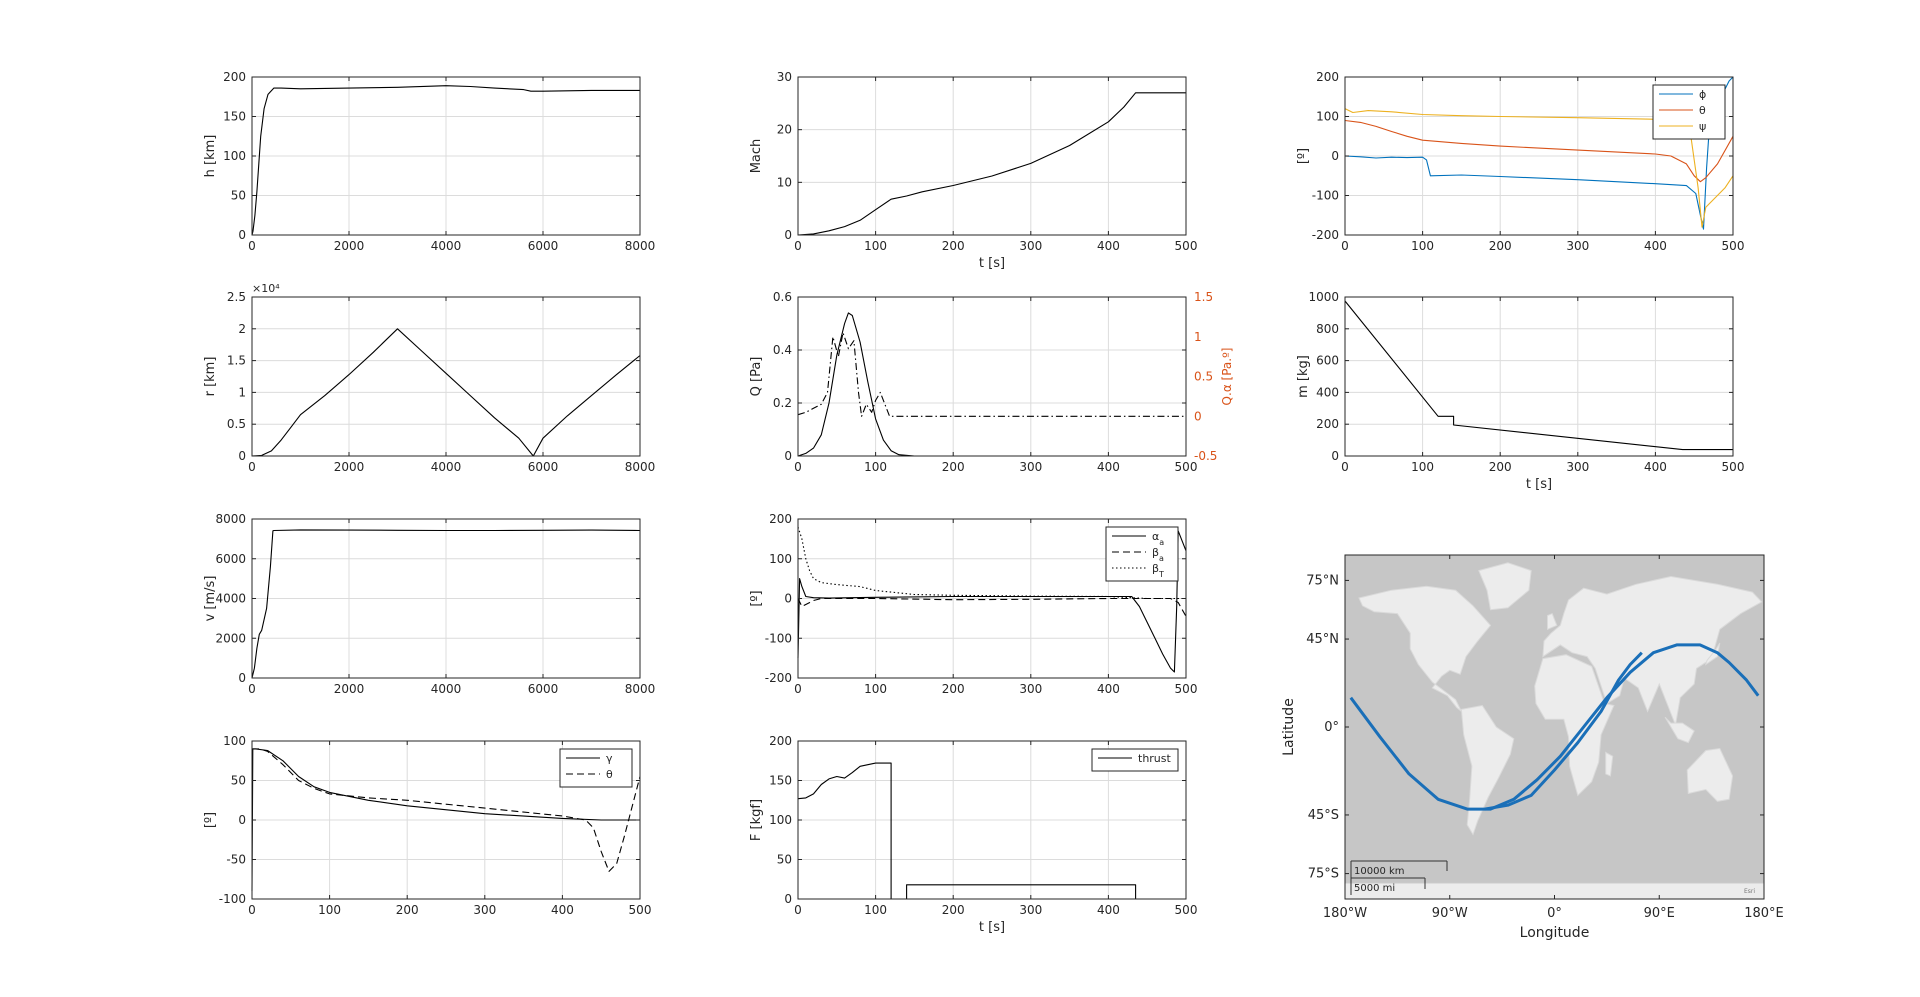  What do you see at coordinates (1108, 910) in the screenshot?
I see `x-tick-label: 400` at bounding box center [1108, 910].